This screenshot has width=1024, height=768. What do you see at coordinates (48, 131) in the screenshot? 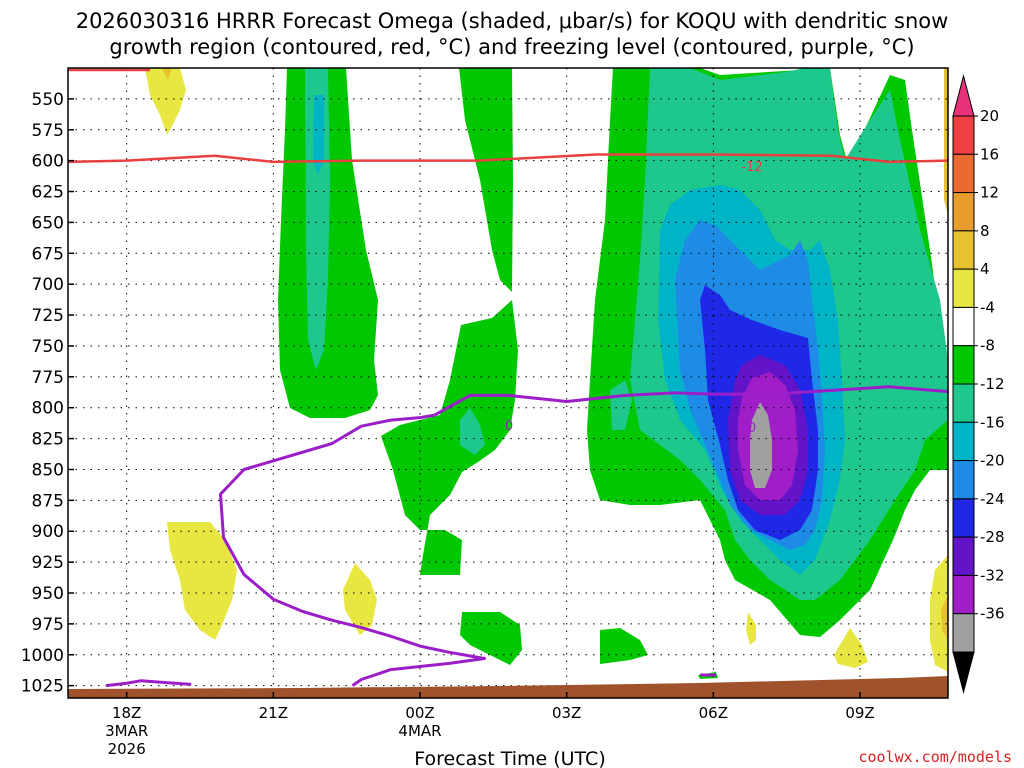
I see `y-tick-label: 575` at bounding box center [48, 131].